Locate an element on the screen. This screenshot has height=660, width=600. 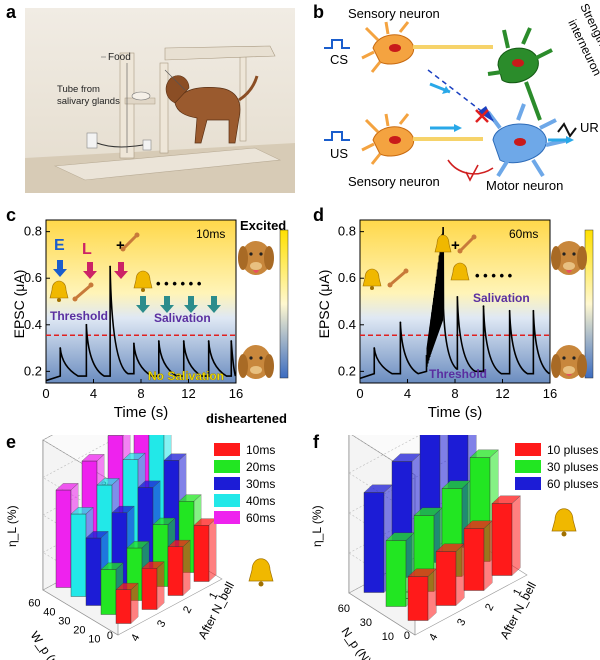
bell-icon-c is located at coordinates (59, 291).